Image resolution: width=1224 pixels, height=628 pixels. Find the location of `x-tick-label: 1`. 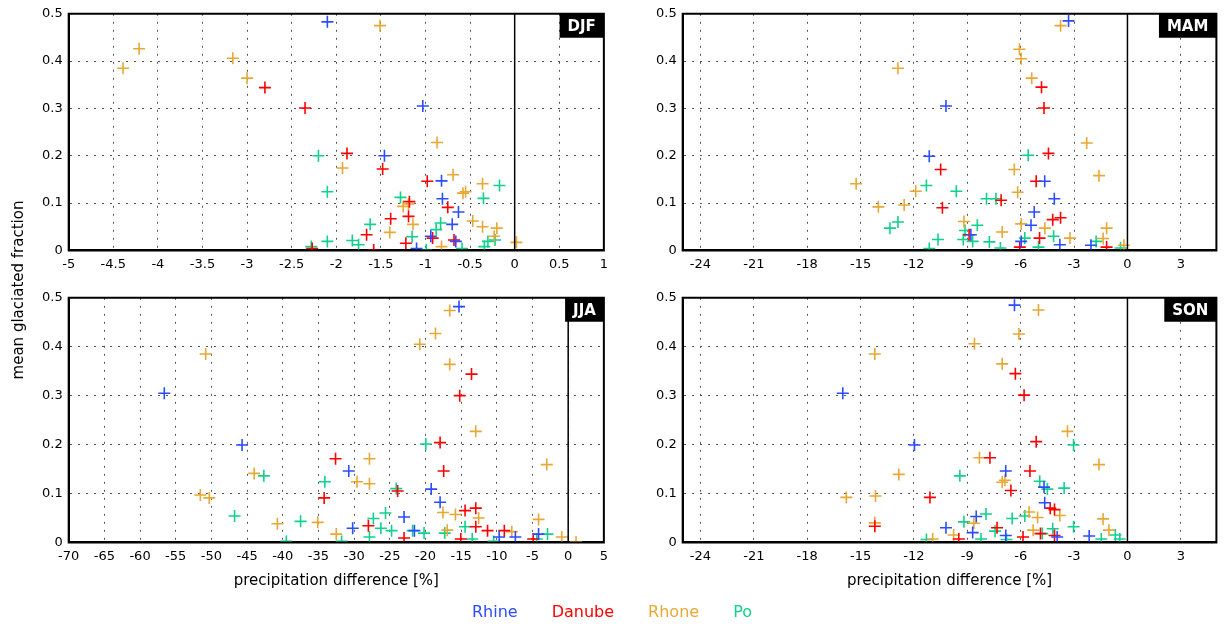

x-tick-label: 1 is located at coordinates (604, 263).